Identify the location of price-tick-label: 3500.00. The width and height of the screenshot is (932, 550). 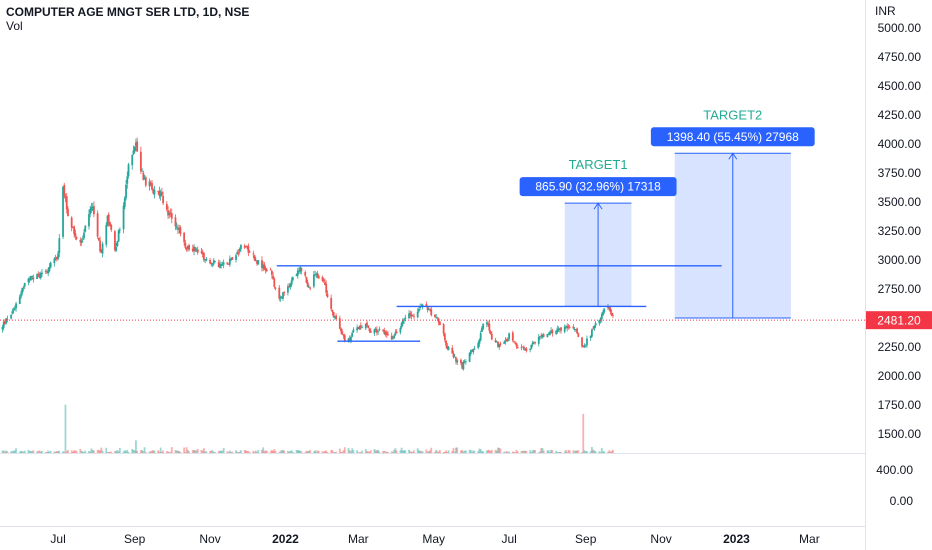
(900, 202).